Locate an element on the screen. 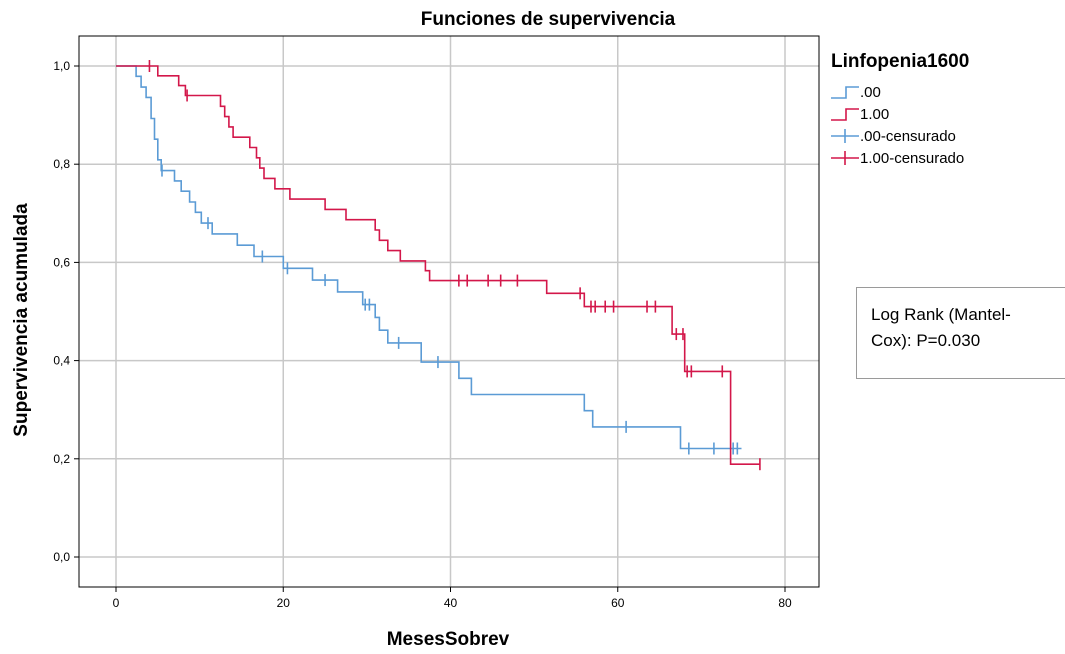  legend-label: .00-censurado is located at coordinates (908, 136).